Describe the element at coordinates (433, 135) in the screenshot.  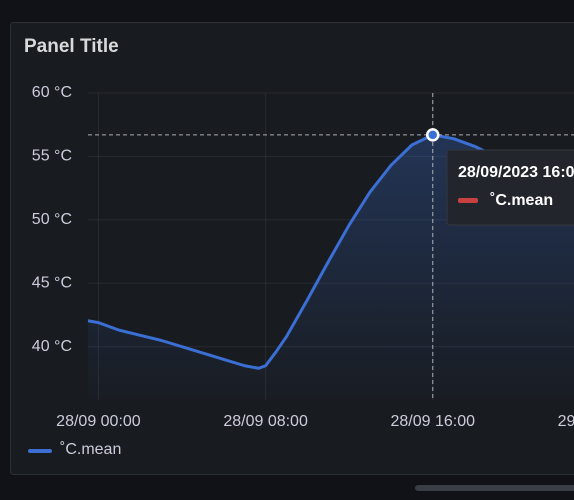
I see `hover-point` at that location.